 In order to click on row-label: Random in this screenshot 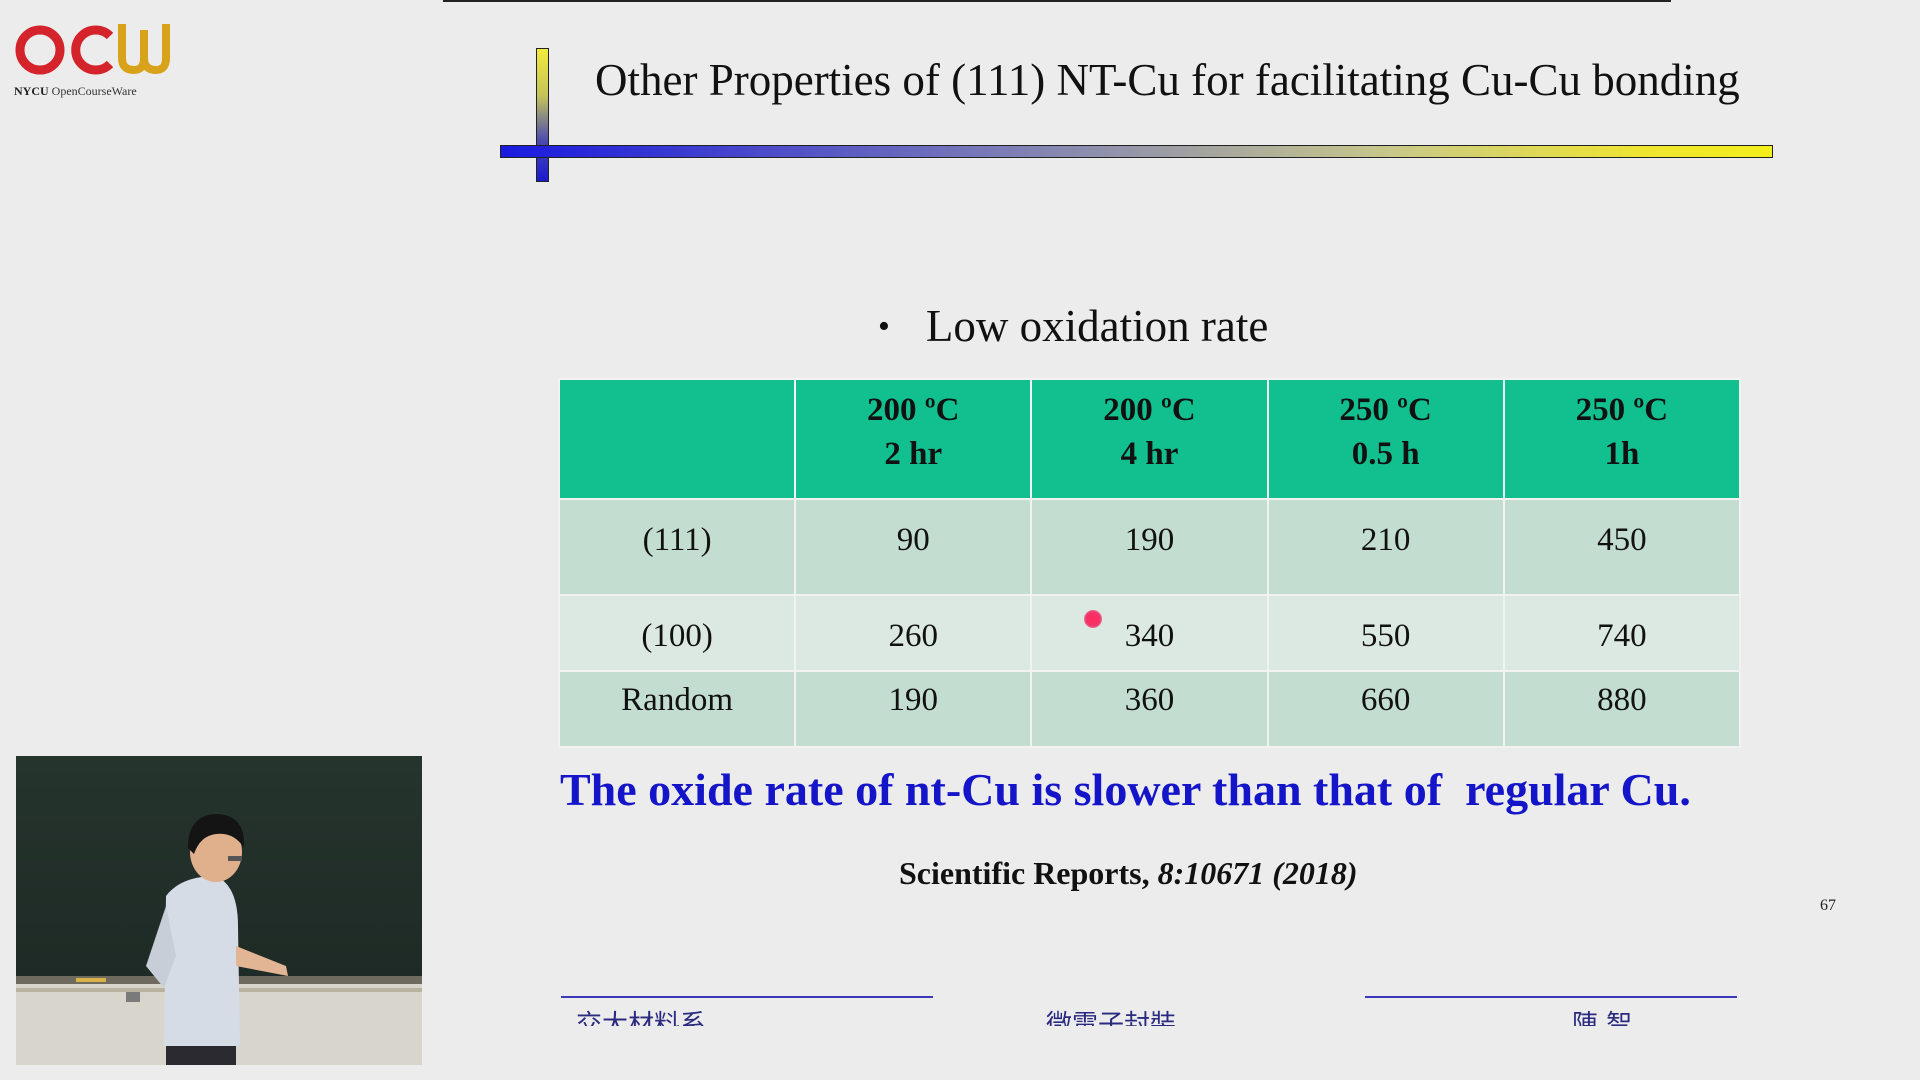, I will do `click(677, 709)`.